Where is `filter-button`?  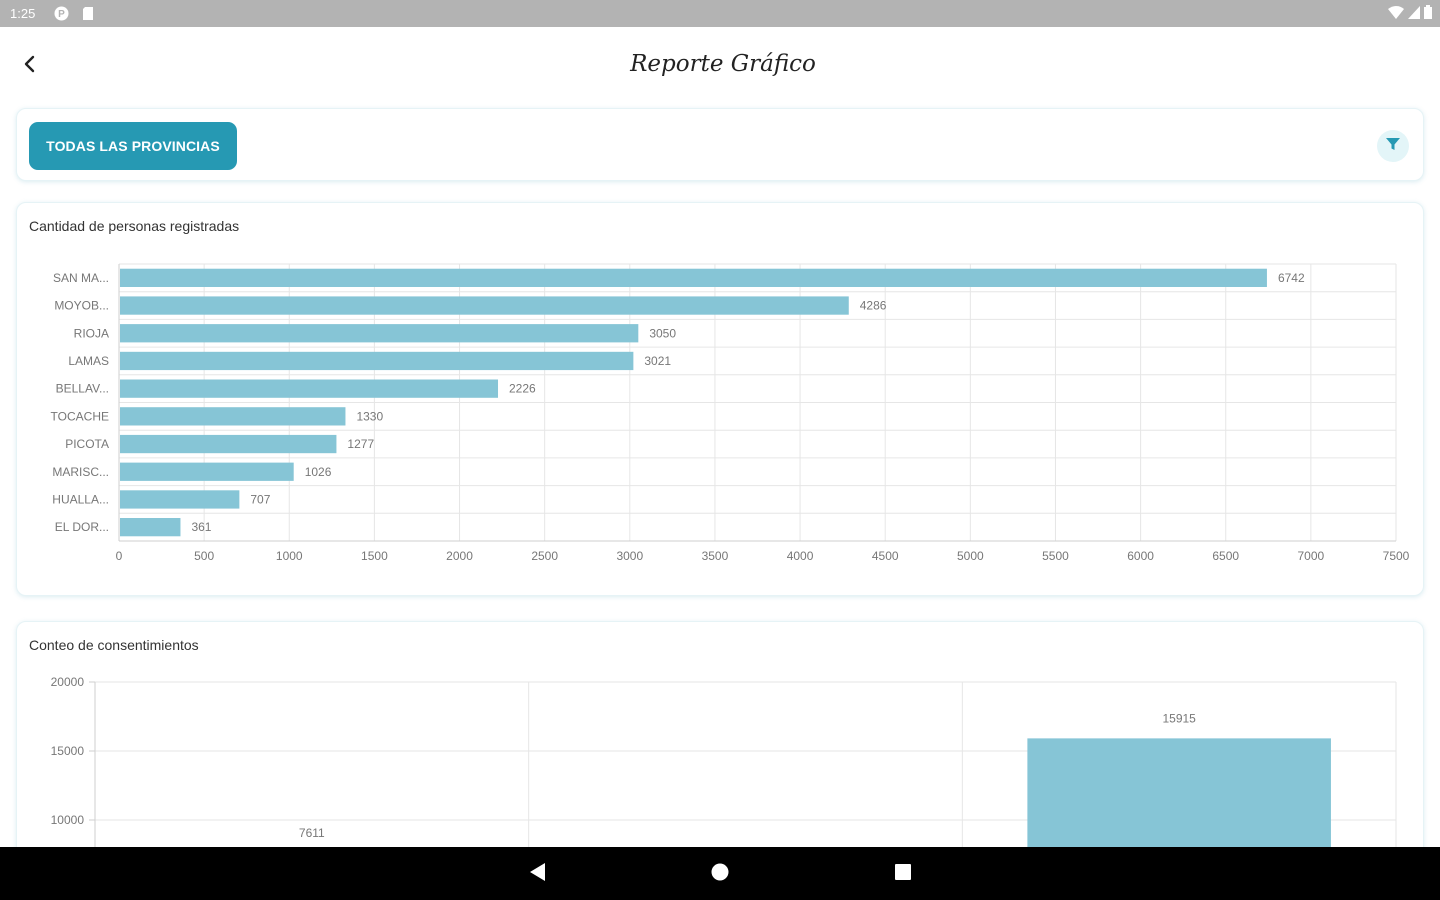 filter-button is located at coordinates (1393, 146).